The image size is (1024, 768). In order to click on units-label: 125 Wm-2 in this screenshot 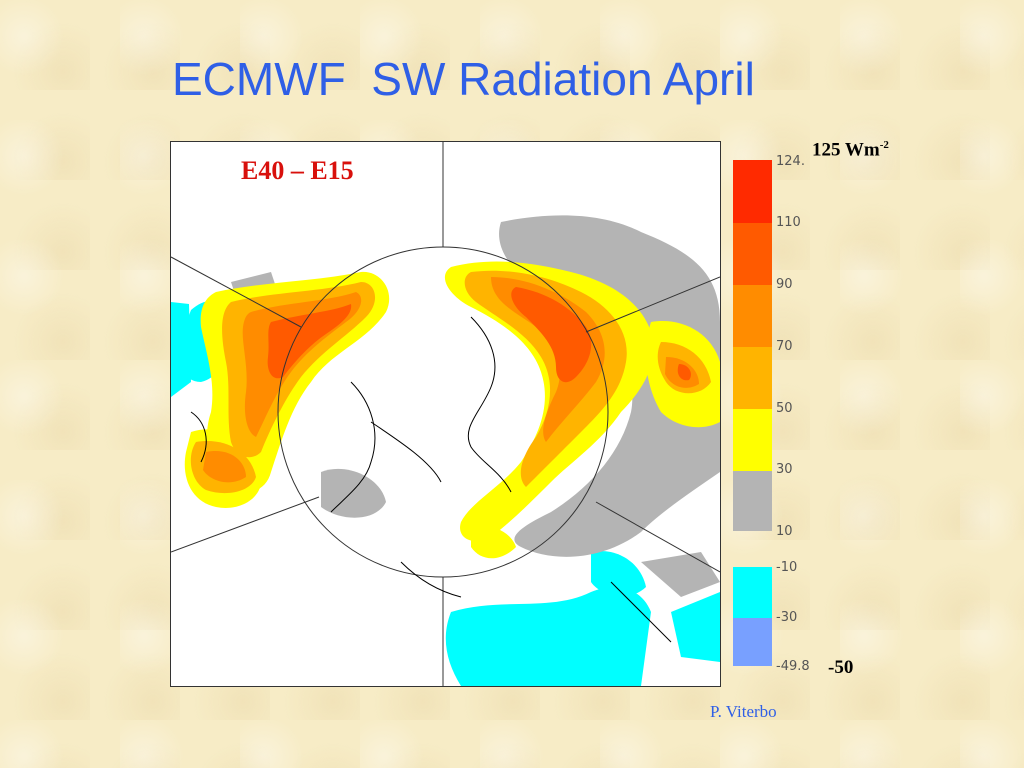, I will do `click(850, 150)`.